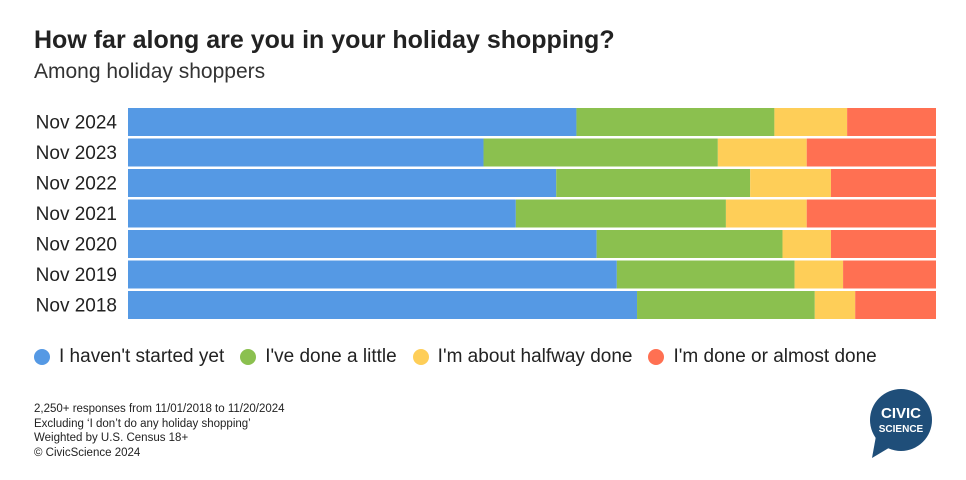 The image size is (966, 480). I want to click on legend-label: I'm about halfway done, so click(535, 356).